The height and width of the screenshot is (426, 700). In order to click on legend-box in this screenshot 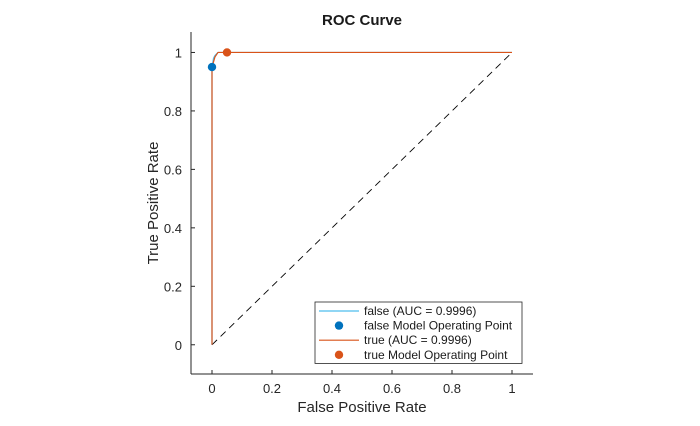, I will do `click(418, 332)`.